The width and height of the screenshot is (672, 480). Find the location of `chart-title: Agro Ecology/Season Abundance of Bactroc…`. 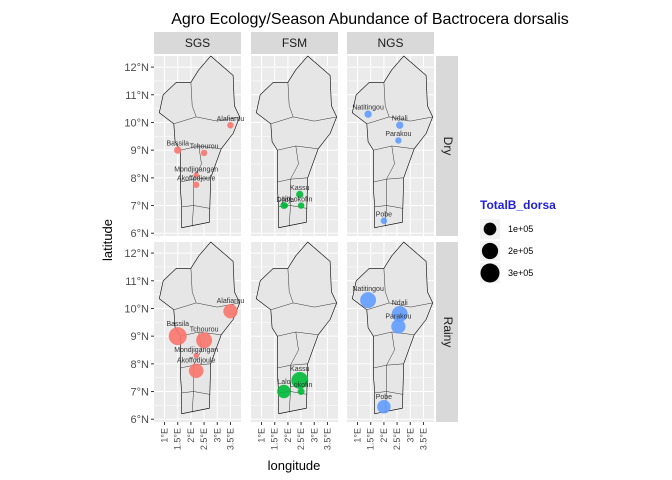

chart-title: Agro Ecology/Season Abundance of Bactroc… is located at coordinates (370, 19).